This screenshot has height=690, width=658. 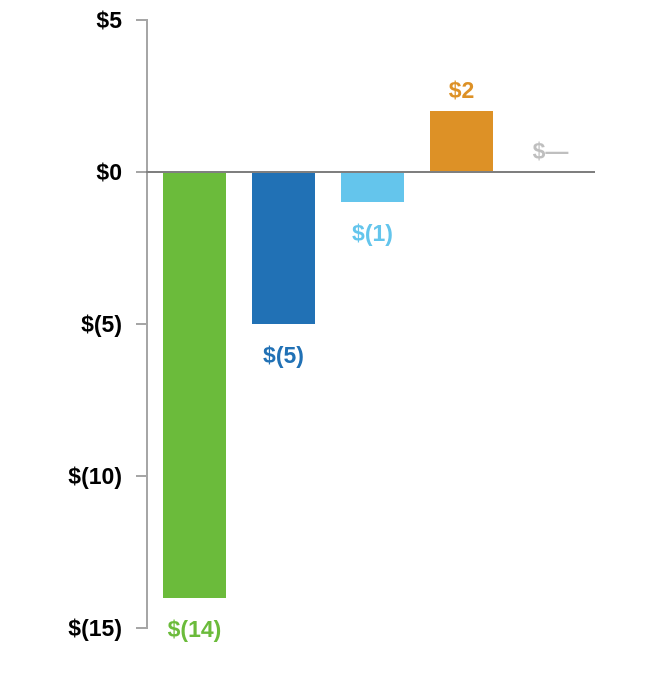 I want to click on y-tick-label: $0, so click(x=109, y=172).